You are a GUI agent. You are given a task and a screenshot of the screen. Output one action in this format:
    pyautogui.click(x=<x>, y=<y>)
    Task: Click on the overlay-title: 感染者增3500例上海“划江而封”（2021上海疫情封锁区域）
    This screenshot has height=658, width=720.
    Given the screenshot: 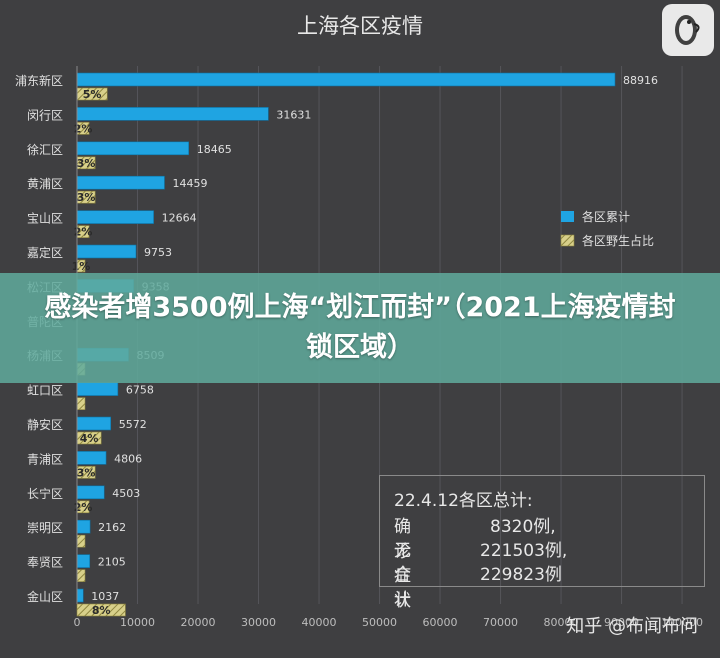 What is the action you would take?
    pyautogui.click(x=360, y=327)
    